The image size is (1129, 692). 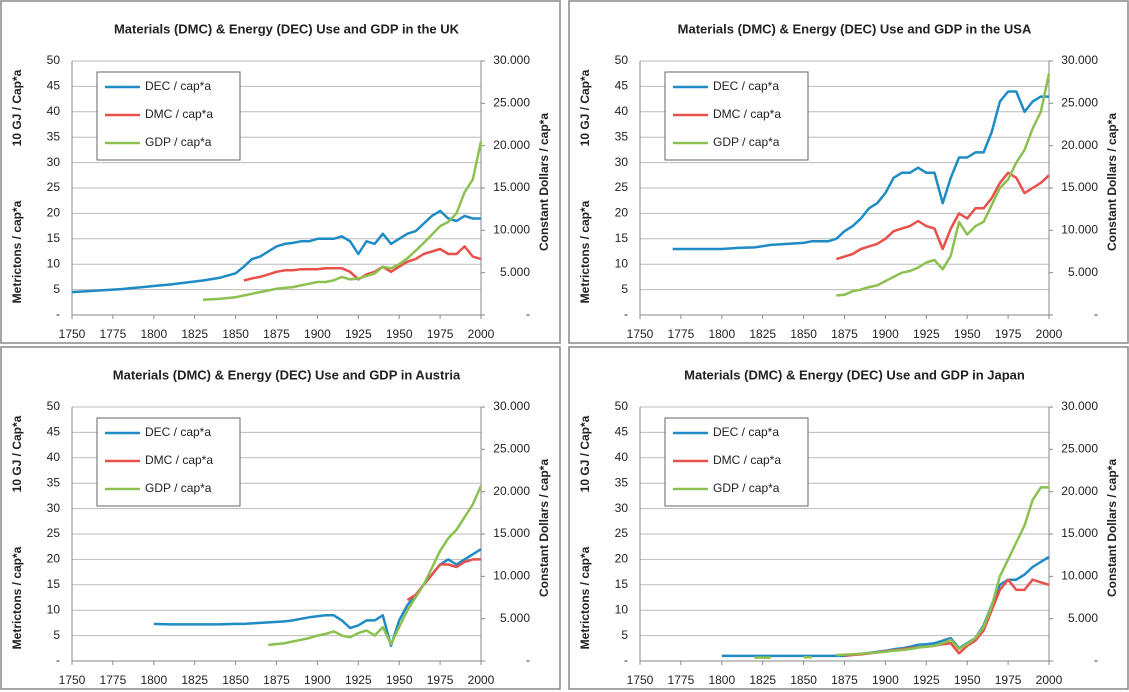 What do you see at coordinates (515, 618) in the screenshot?
I see `y2-tick-label: 5.000` at bounding box center [515, 618].